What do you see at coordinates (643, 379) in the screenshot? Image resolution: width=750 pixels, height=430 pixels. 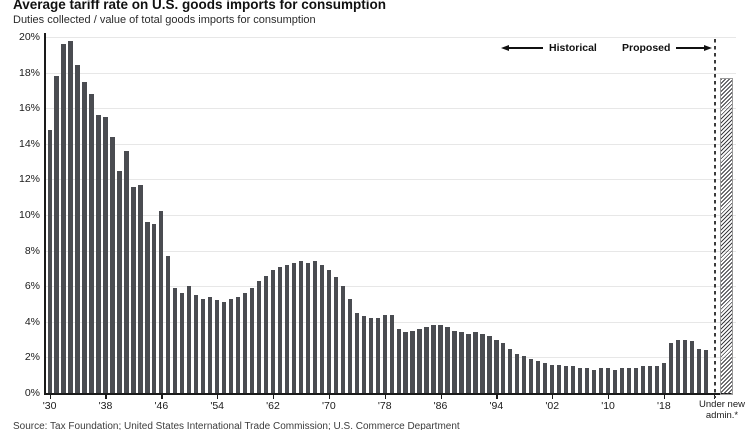 I see `bar-year-2015` at bounding box center [643, 379].